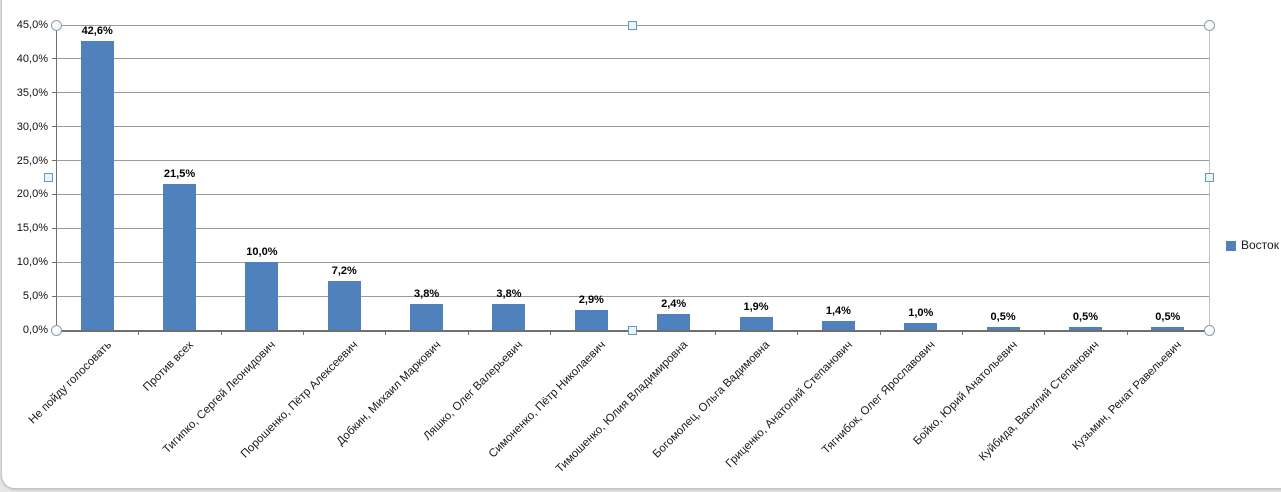  What do you see at coordinates (622, 407) in the screenshot?
I see `category-label-text: Тимошенко, Юлия Владимировна` at bounding box center [622, 407].